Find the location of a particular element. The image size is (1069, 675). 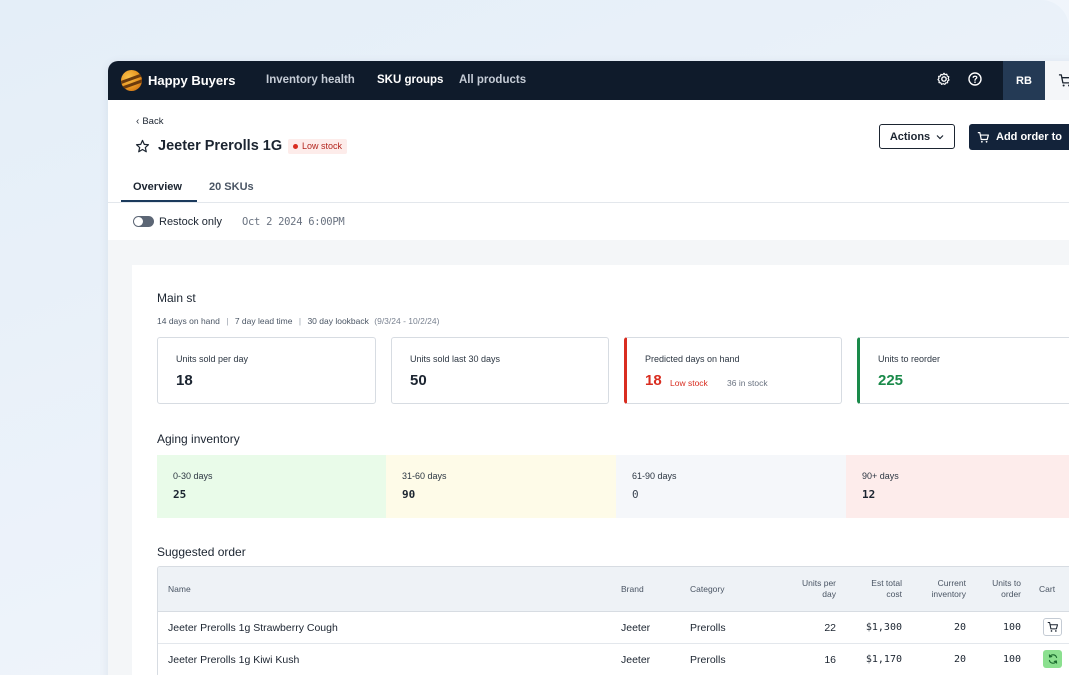

col-units-per-day: Units per day is located at coordinates (797, 589).